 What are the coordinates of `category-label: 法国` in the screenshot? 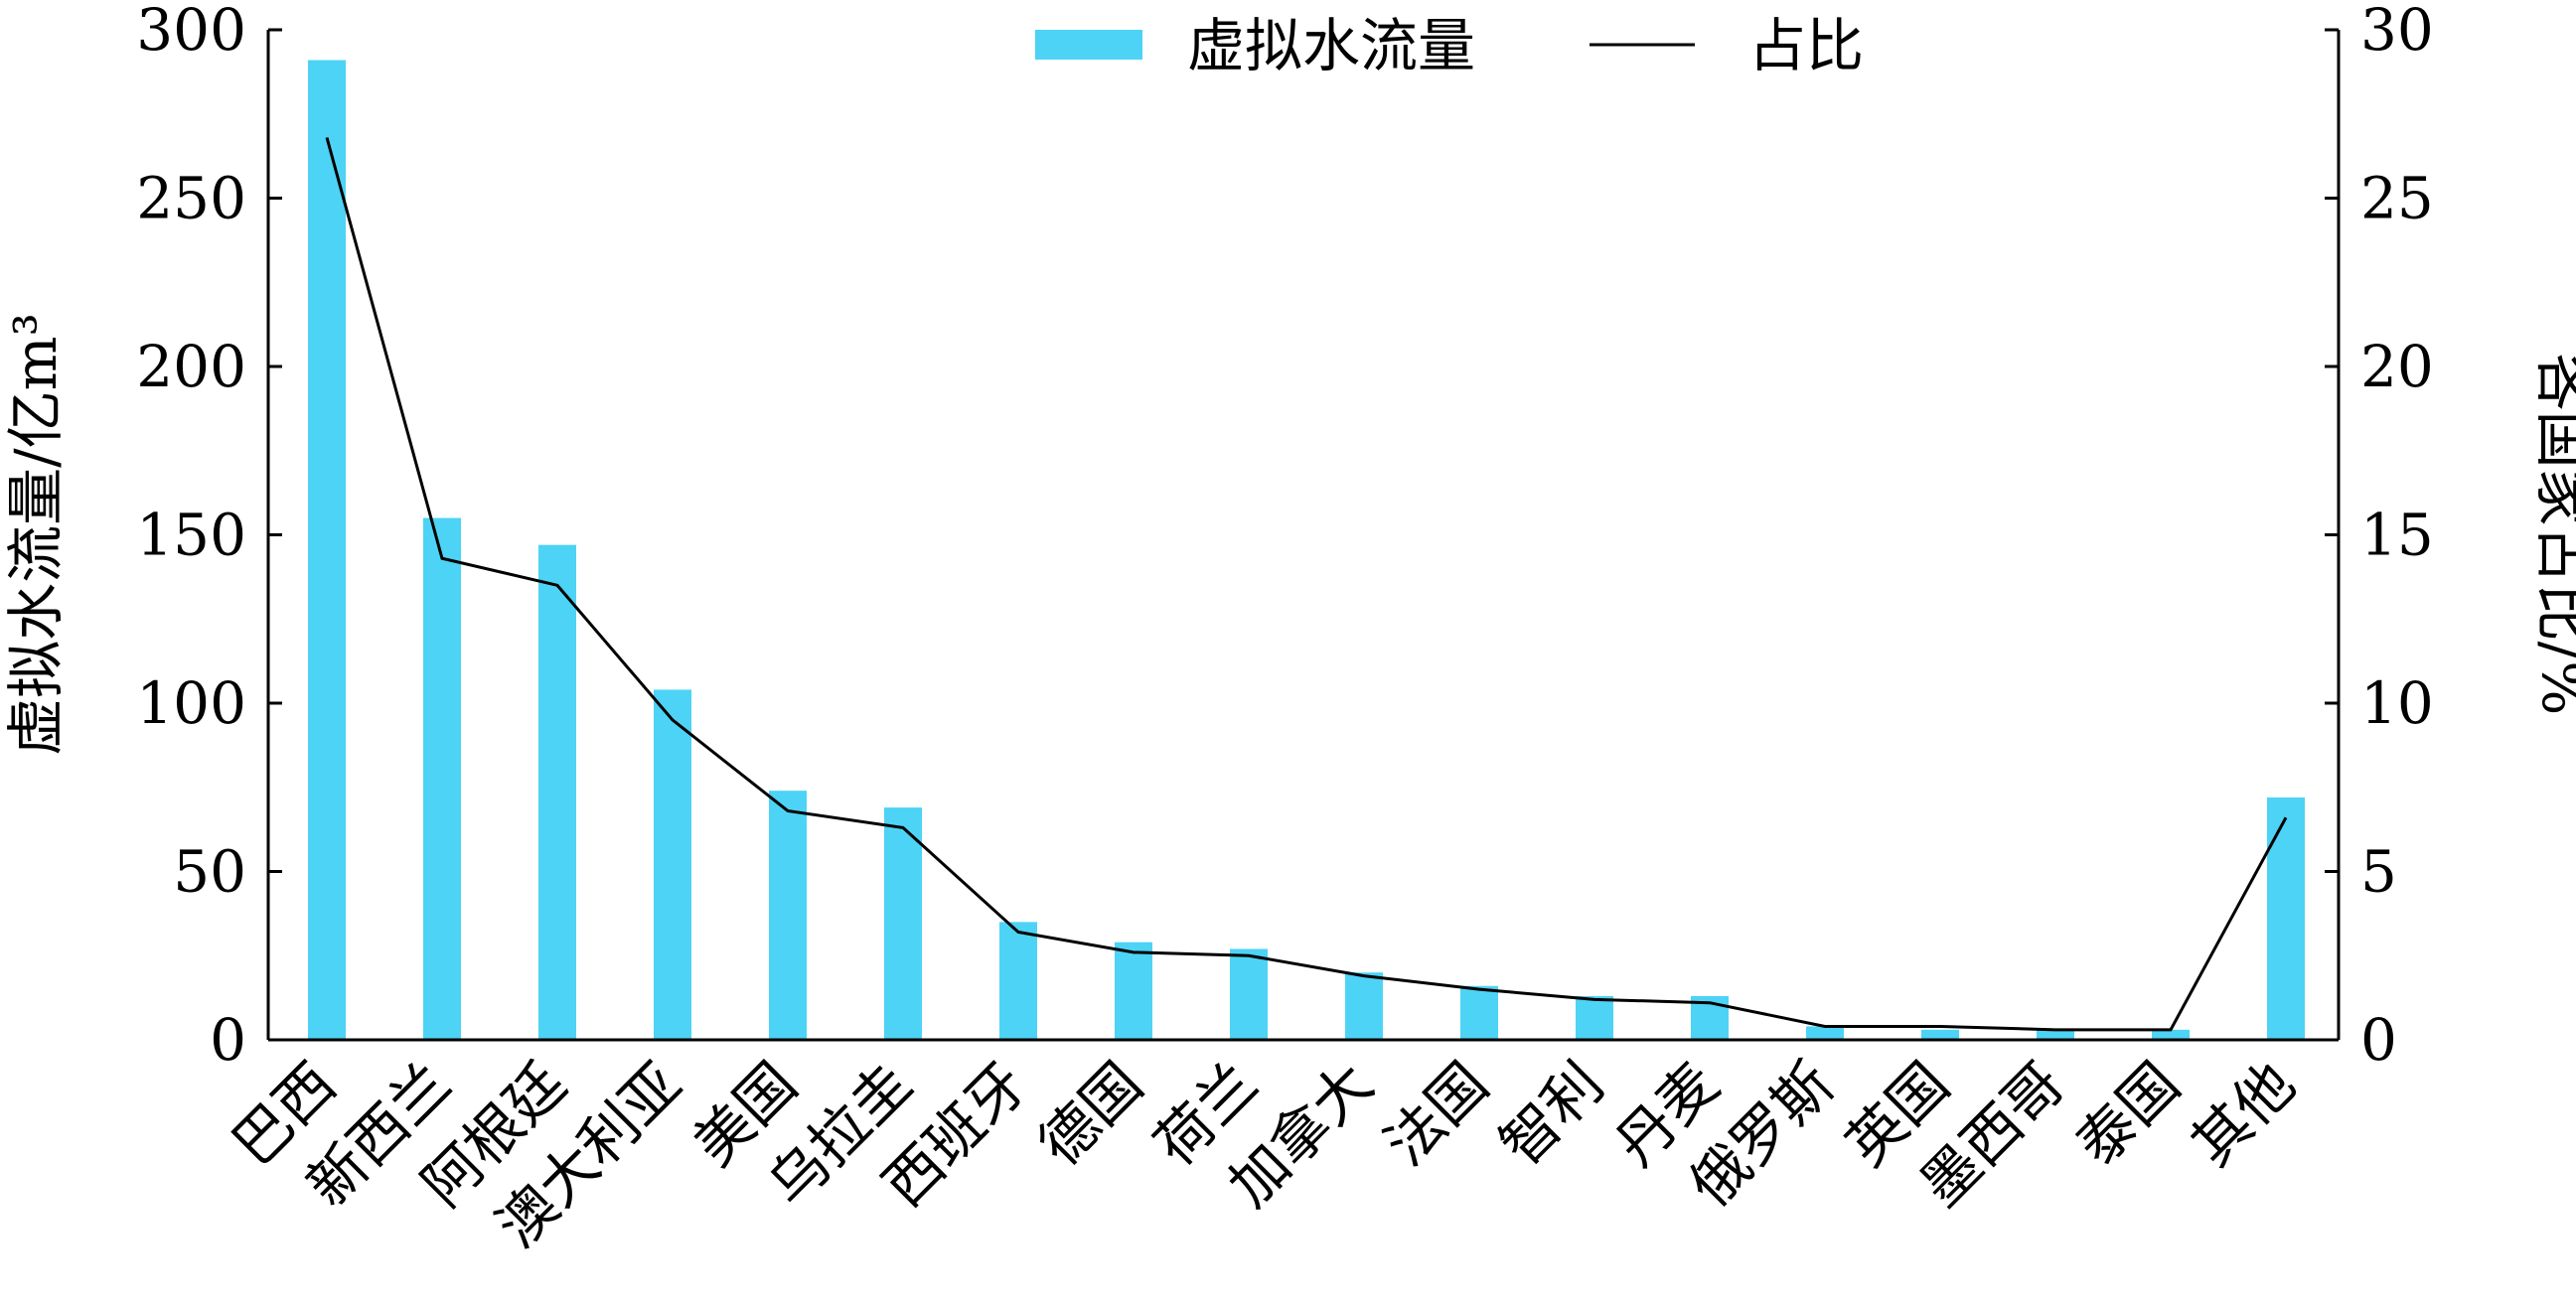 It's located at (1436, 1115).